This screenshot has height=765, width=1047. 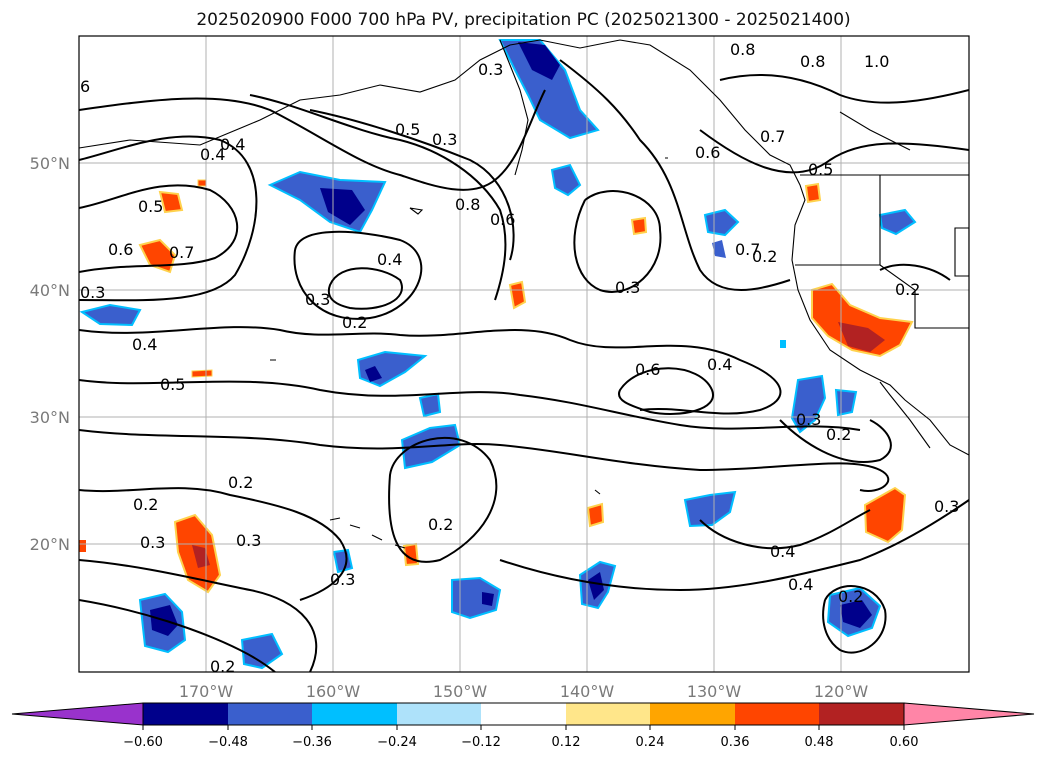 I want to click on colorbar-tick-label: 0.60, so click(x=904, y=742).